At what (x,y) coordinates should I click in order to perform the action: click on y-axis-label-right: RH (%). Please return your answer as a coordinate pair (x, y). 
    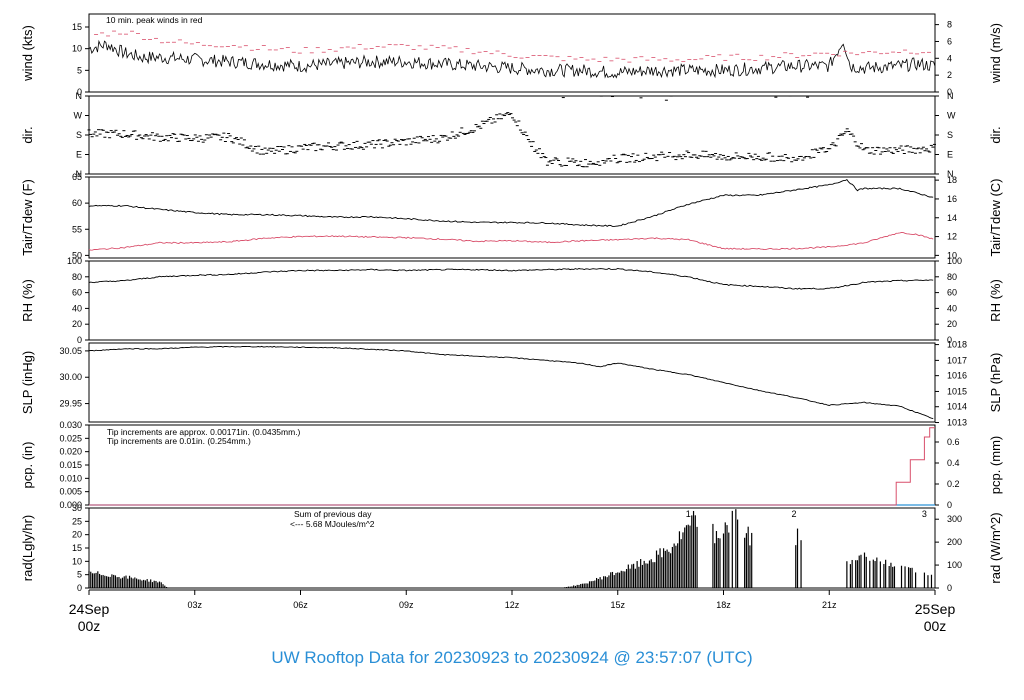
    Looking at the image, I should click on (995, 300).